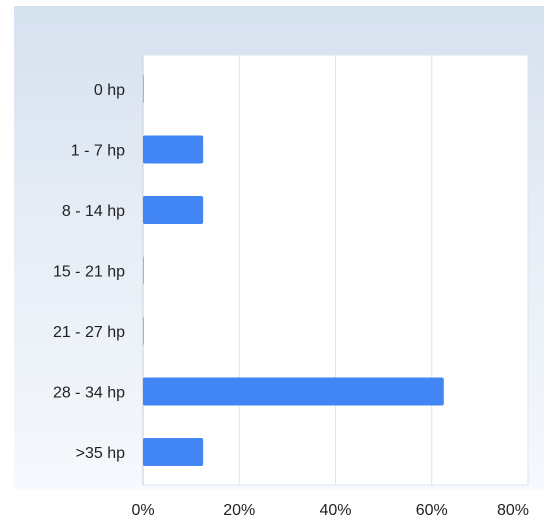 This screenshot has width=544, height=524. I want to click on x-tick-label: 40%, so click(335, 510).